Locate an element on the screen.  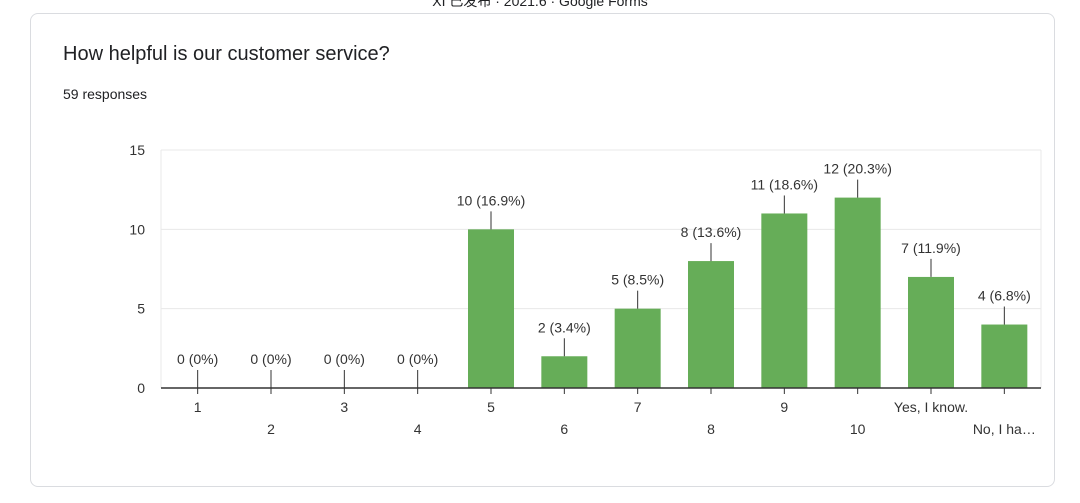
x-tick-label: 3 is located at coordinates (344, 407).